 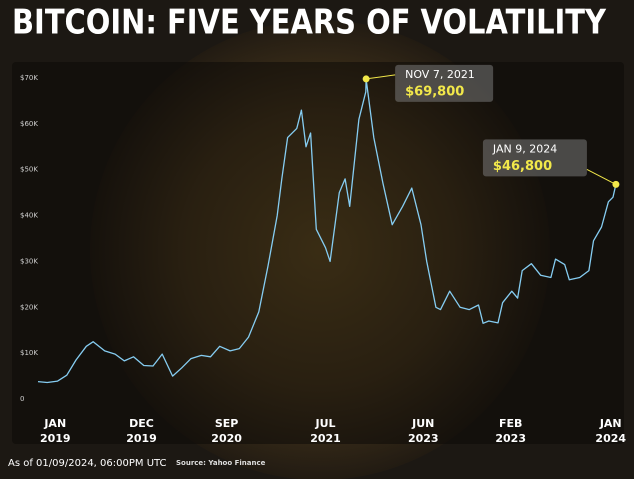 I want to click on y-tick-label: $40K, so click(x=29, y=216).